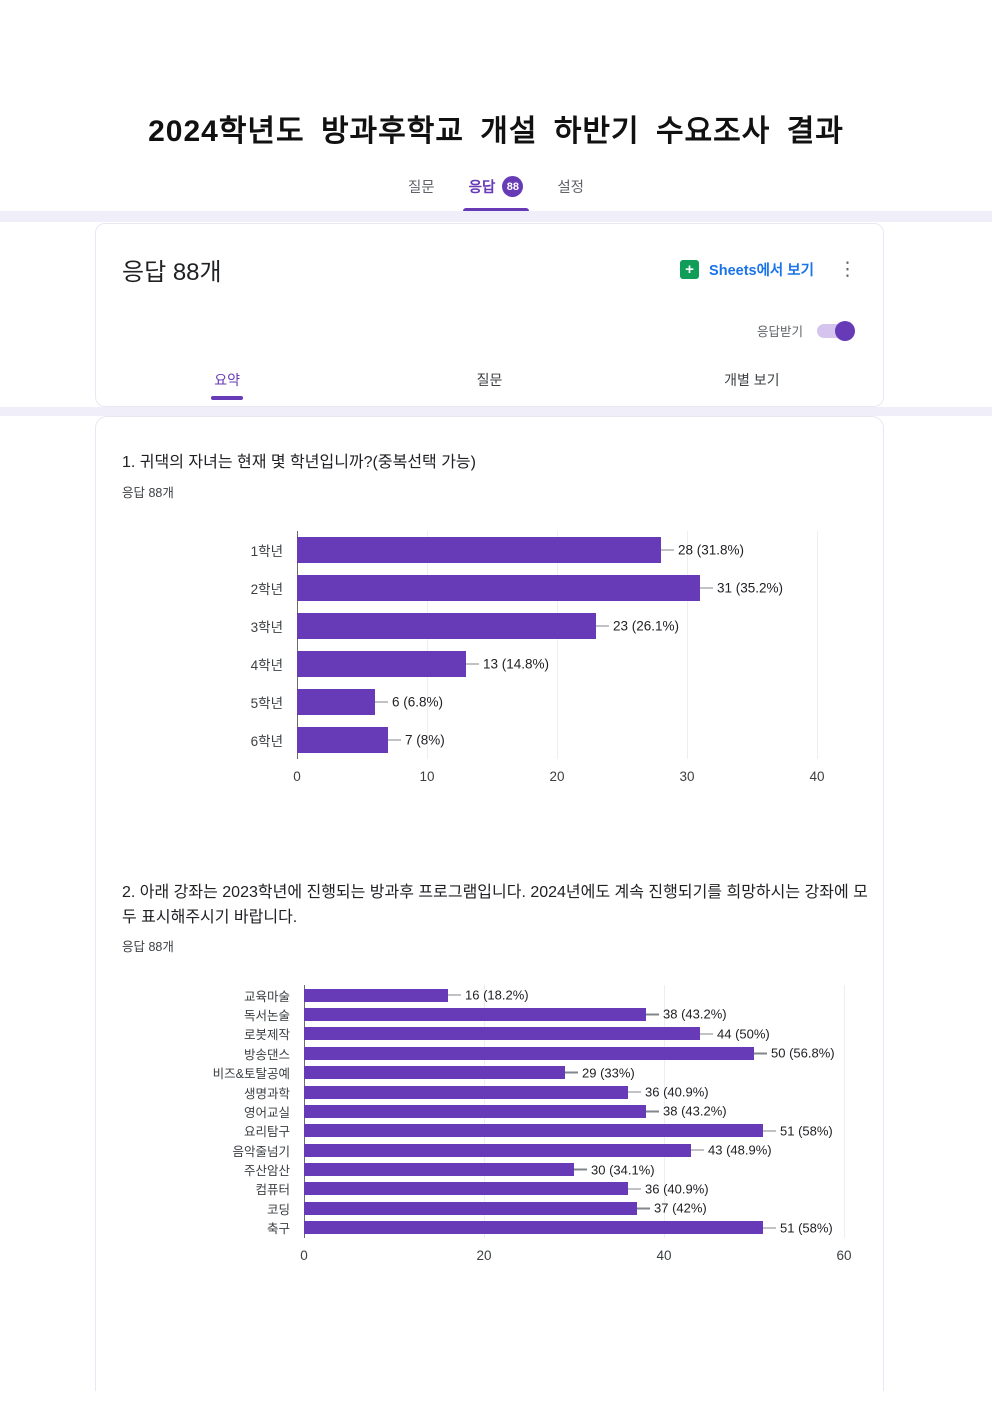  Describe the element at coordinates (557, 776) in the screenshot. I see `x-axis-tick: 20` at that location.